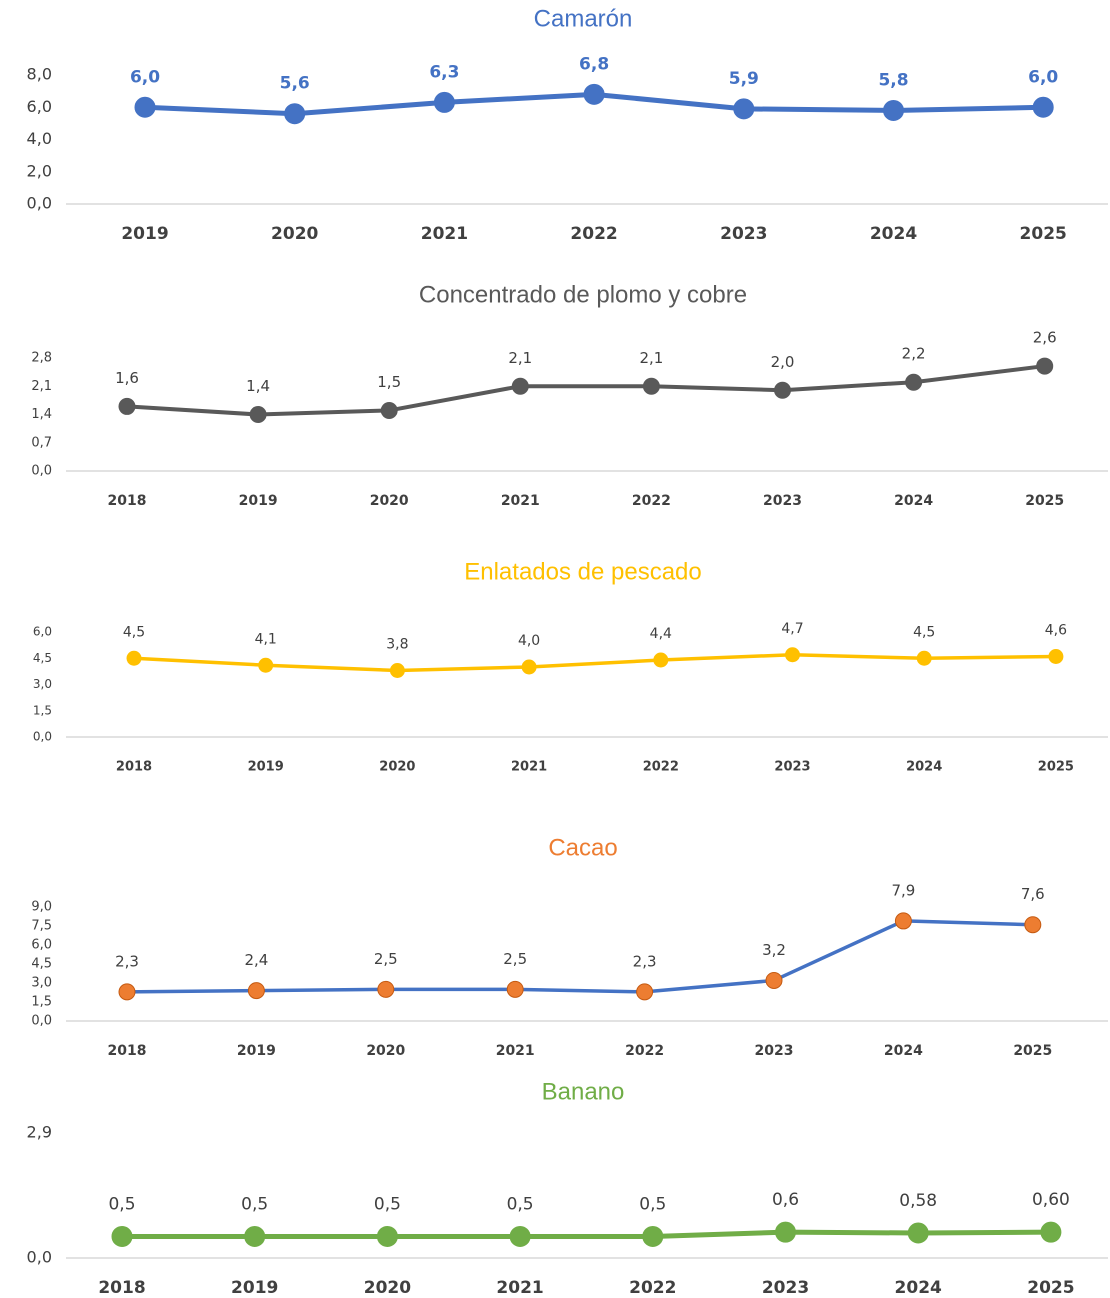  I want to click on y-tick-label: 4,0, so click(39, 138).